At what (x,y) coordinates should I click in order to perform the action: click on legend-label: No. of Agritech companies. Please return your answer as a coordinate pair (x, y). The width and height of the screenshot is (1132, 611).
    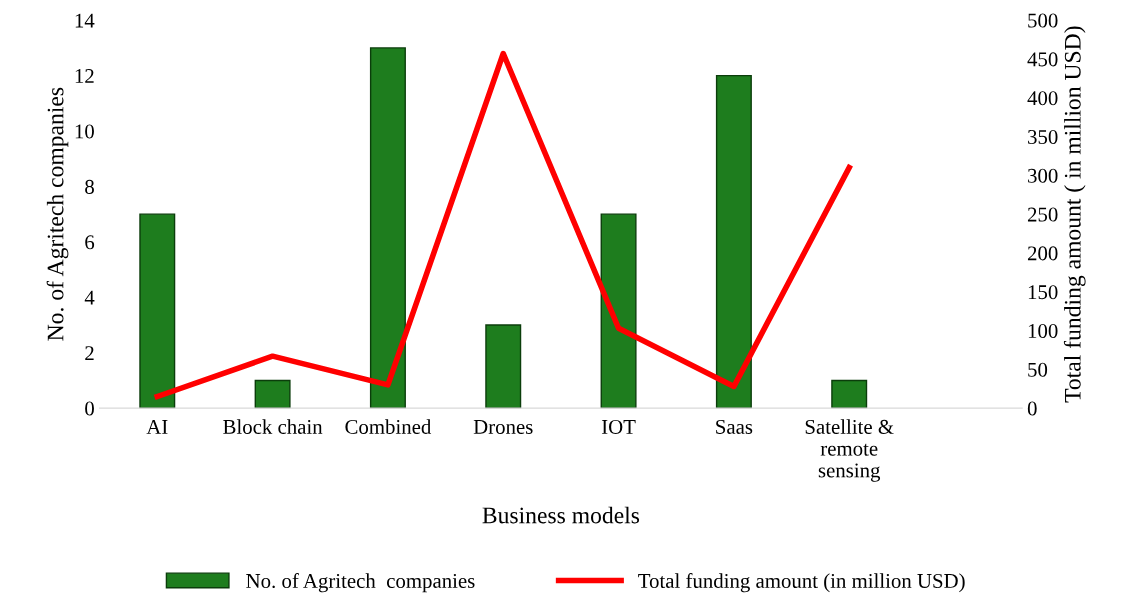
    Looking at the image, I should click on (360, 583).